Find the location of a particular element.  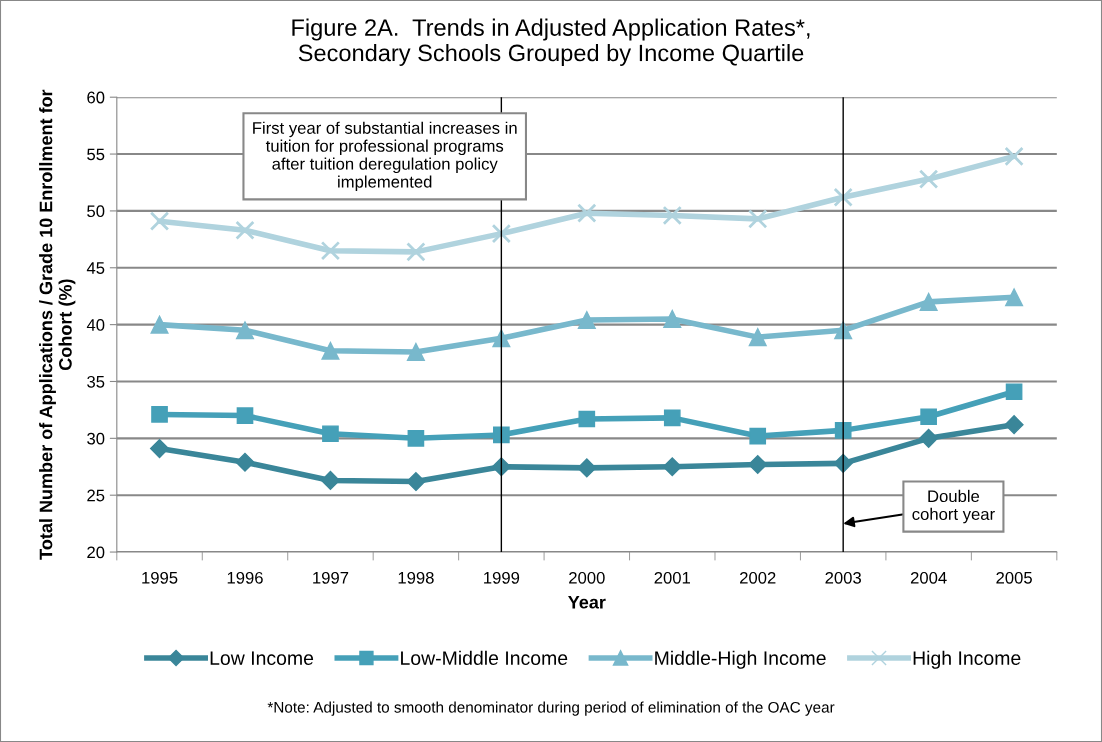

annotation: Double cohort year is located at coordinates (953, 506).